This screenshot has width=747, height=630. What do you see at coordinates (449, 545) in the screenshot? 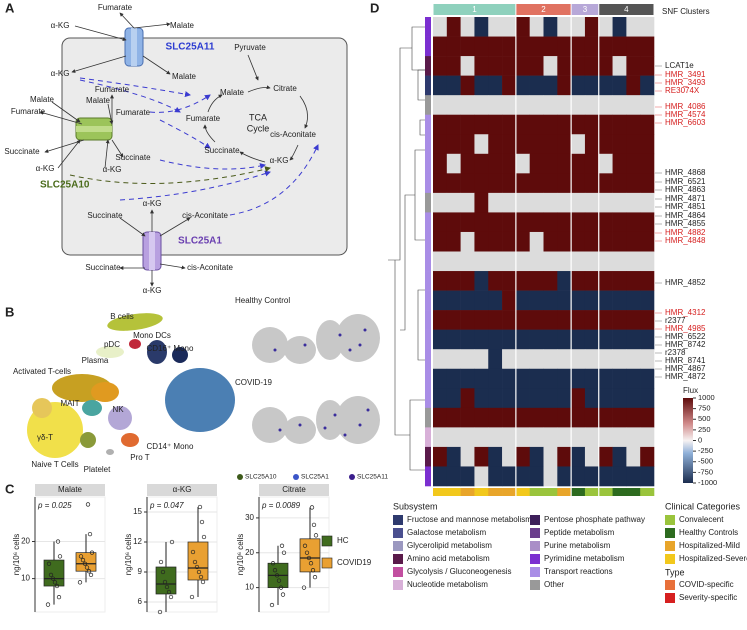
I see `legend-label: Glycerolipid metabolism` at bounding box center [449, 545].